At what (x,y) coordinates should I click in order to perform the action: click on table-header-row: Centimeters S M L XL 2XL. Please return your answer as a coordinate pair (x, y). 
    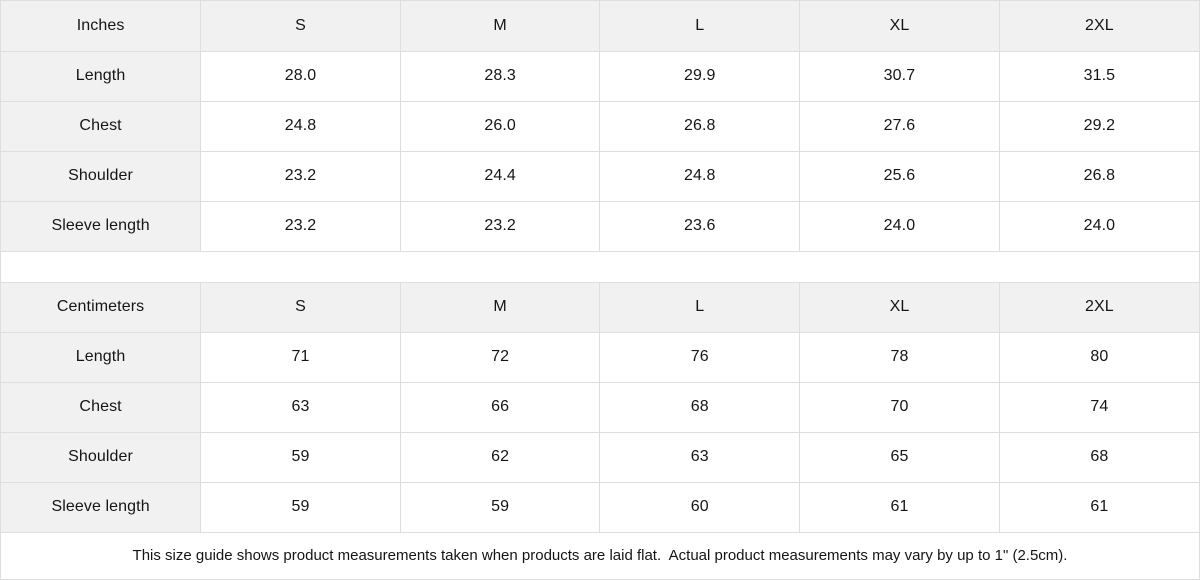
    Looking at the image, I should click on (600, 307).